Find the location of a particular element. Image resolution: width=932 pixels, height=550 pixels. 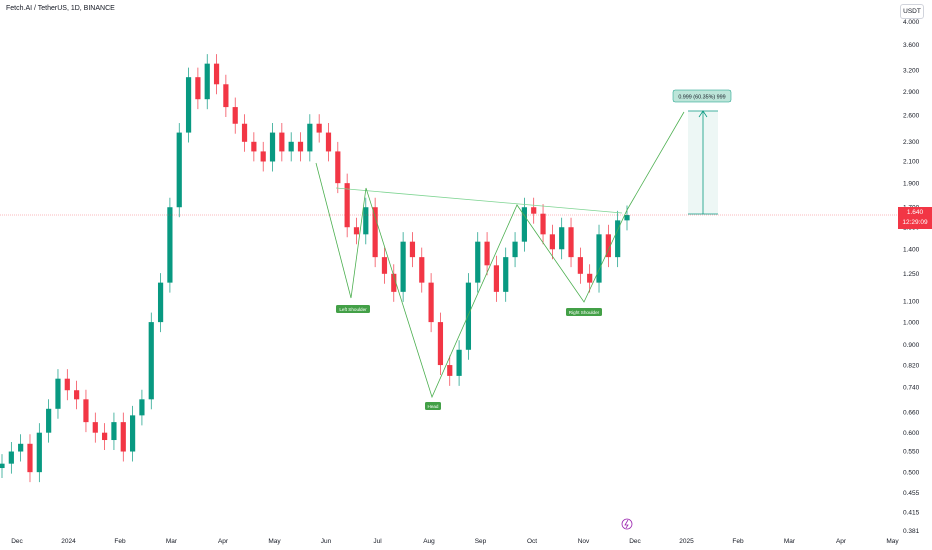

price-tick-label: 0.415 is located at coordinates (911, 513).